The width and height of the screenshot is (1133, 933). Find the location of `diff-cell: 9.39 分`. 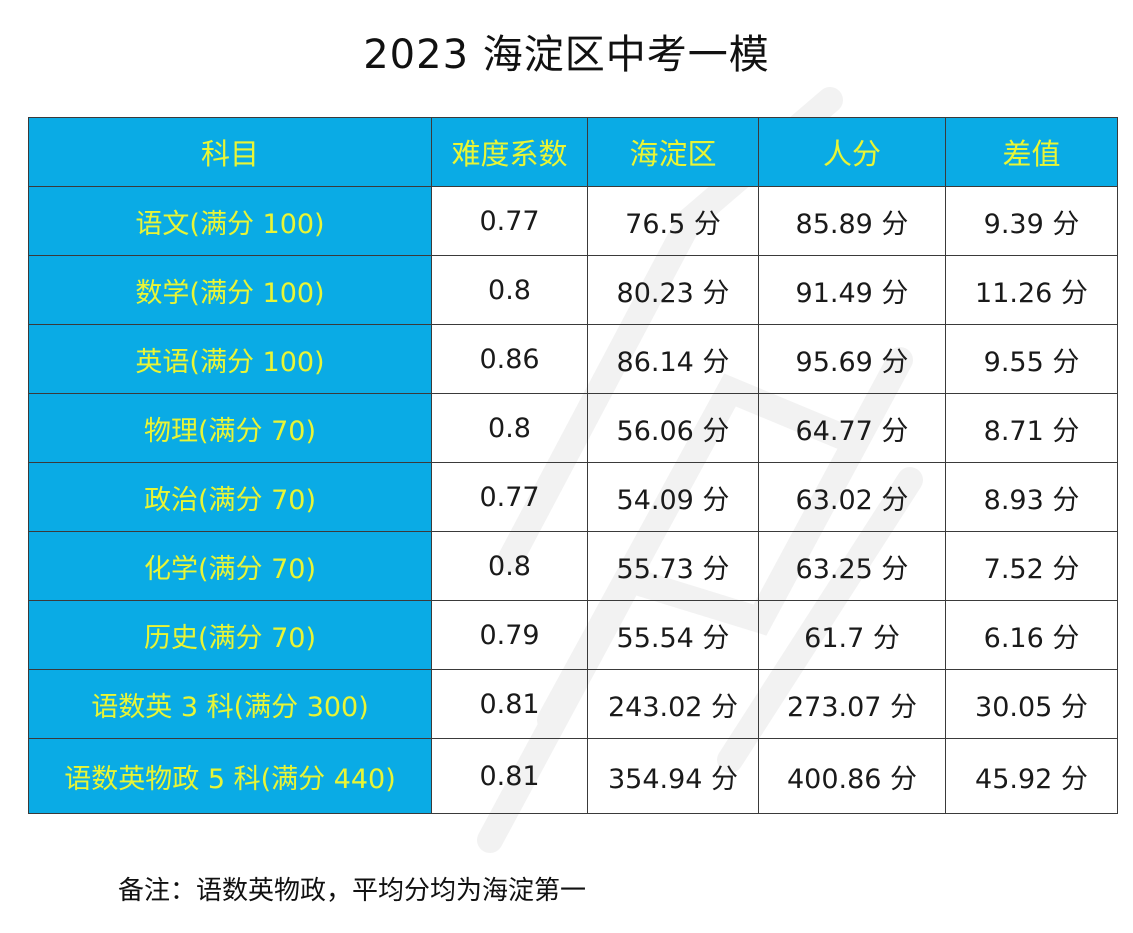

diff-cell: 9.39 分 is located at coordinates (1031, 221).